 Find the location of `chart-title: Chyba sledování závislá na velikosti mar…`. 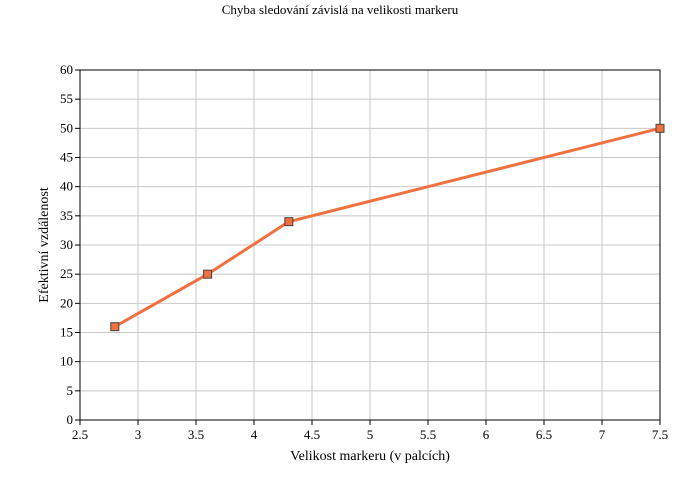

chart-title: Chyba sledování závislá na velikosti mar… is located at coordinates (340, 9).